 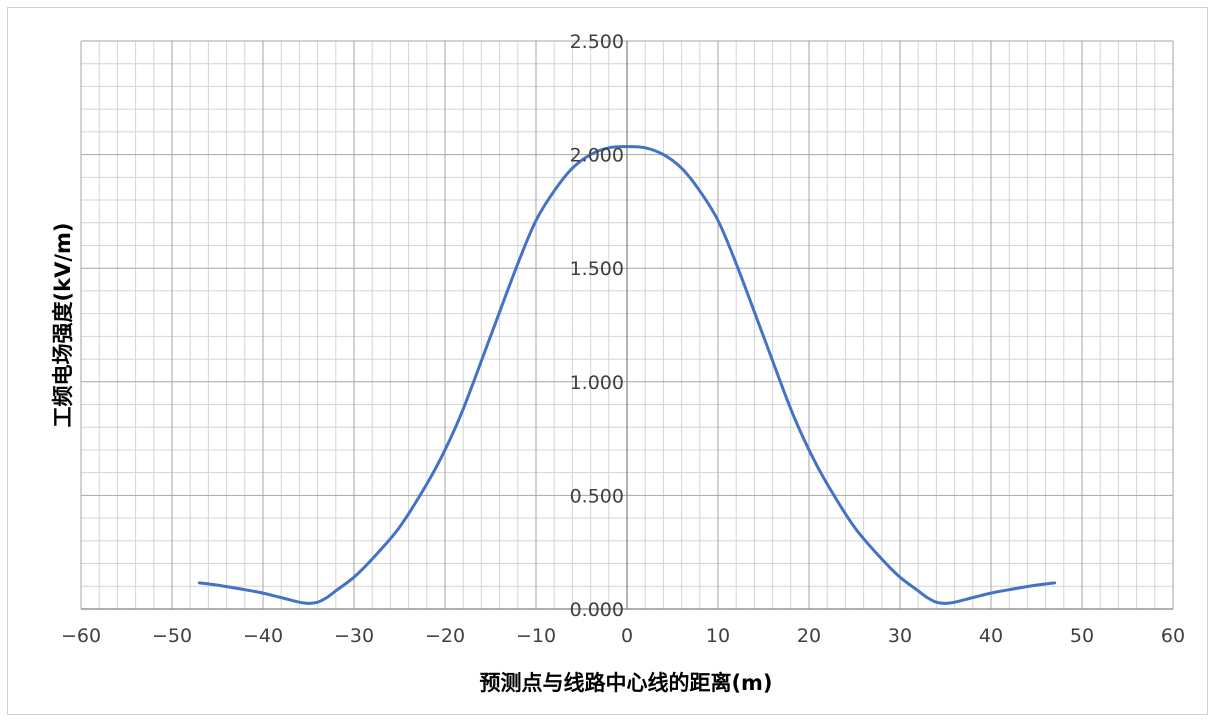 I want to click on x-tick-label: −30, so click(x=354, y=636).